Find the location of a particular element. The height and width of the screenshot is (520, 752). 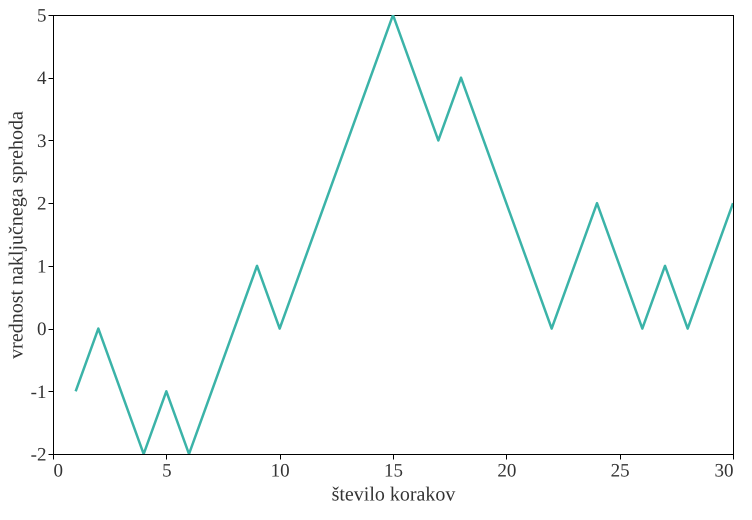

x-tick-label: 25 is located at coordinates (620, 471).